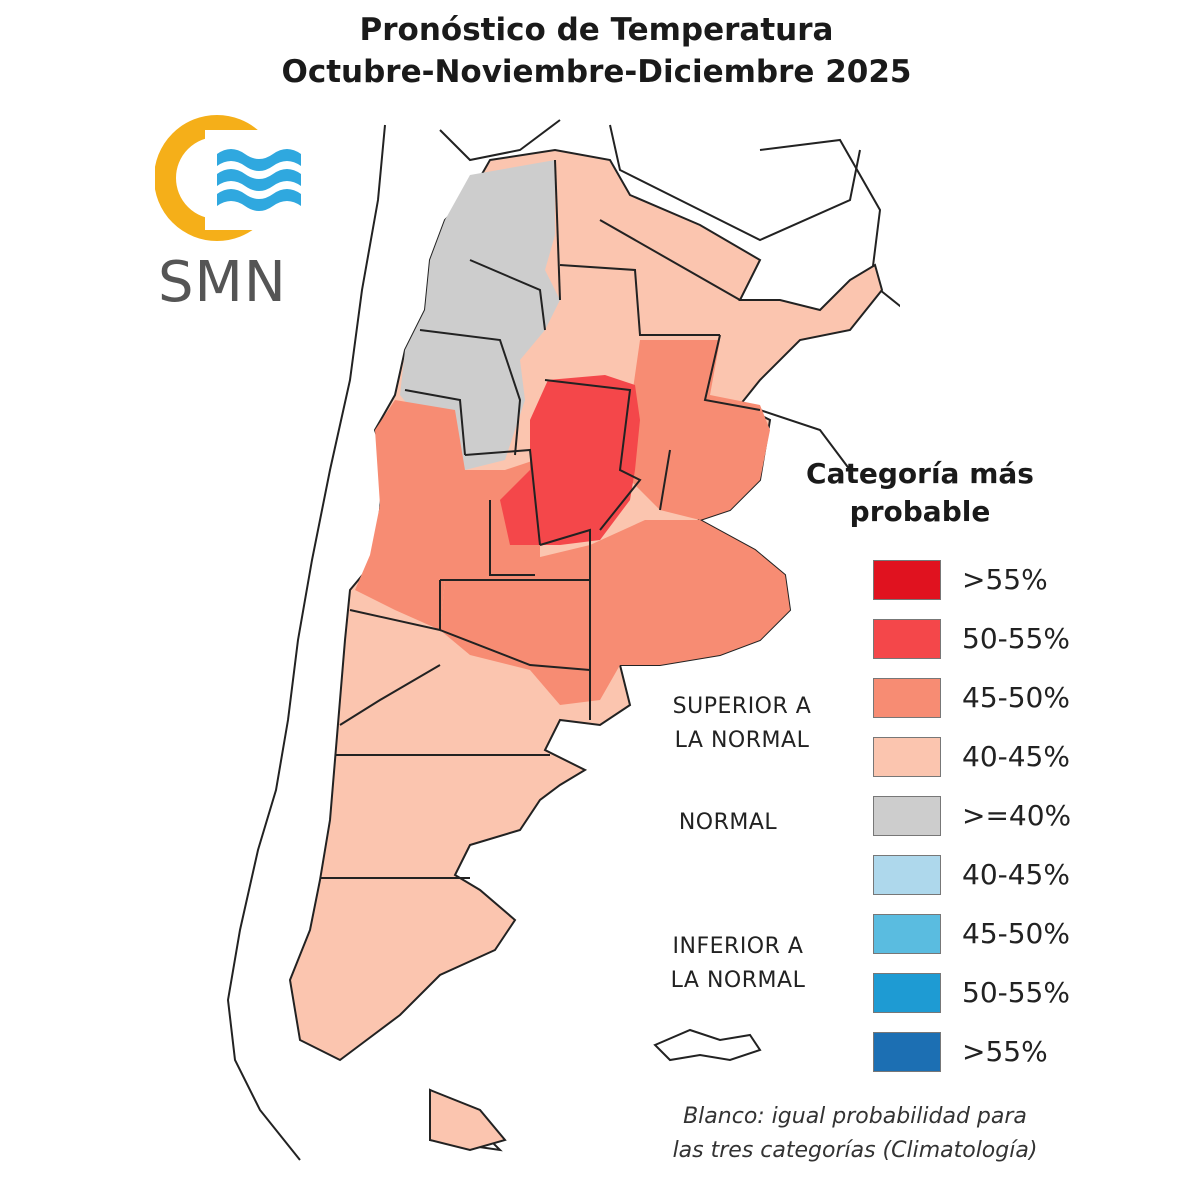 The height and width of the screenshot is (1200, 1193). I want to click on category-superior-label: SUPERIOR A LA NORMAL, so click(742, 723).